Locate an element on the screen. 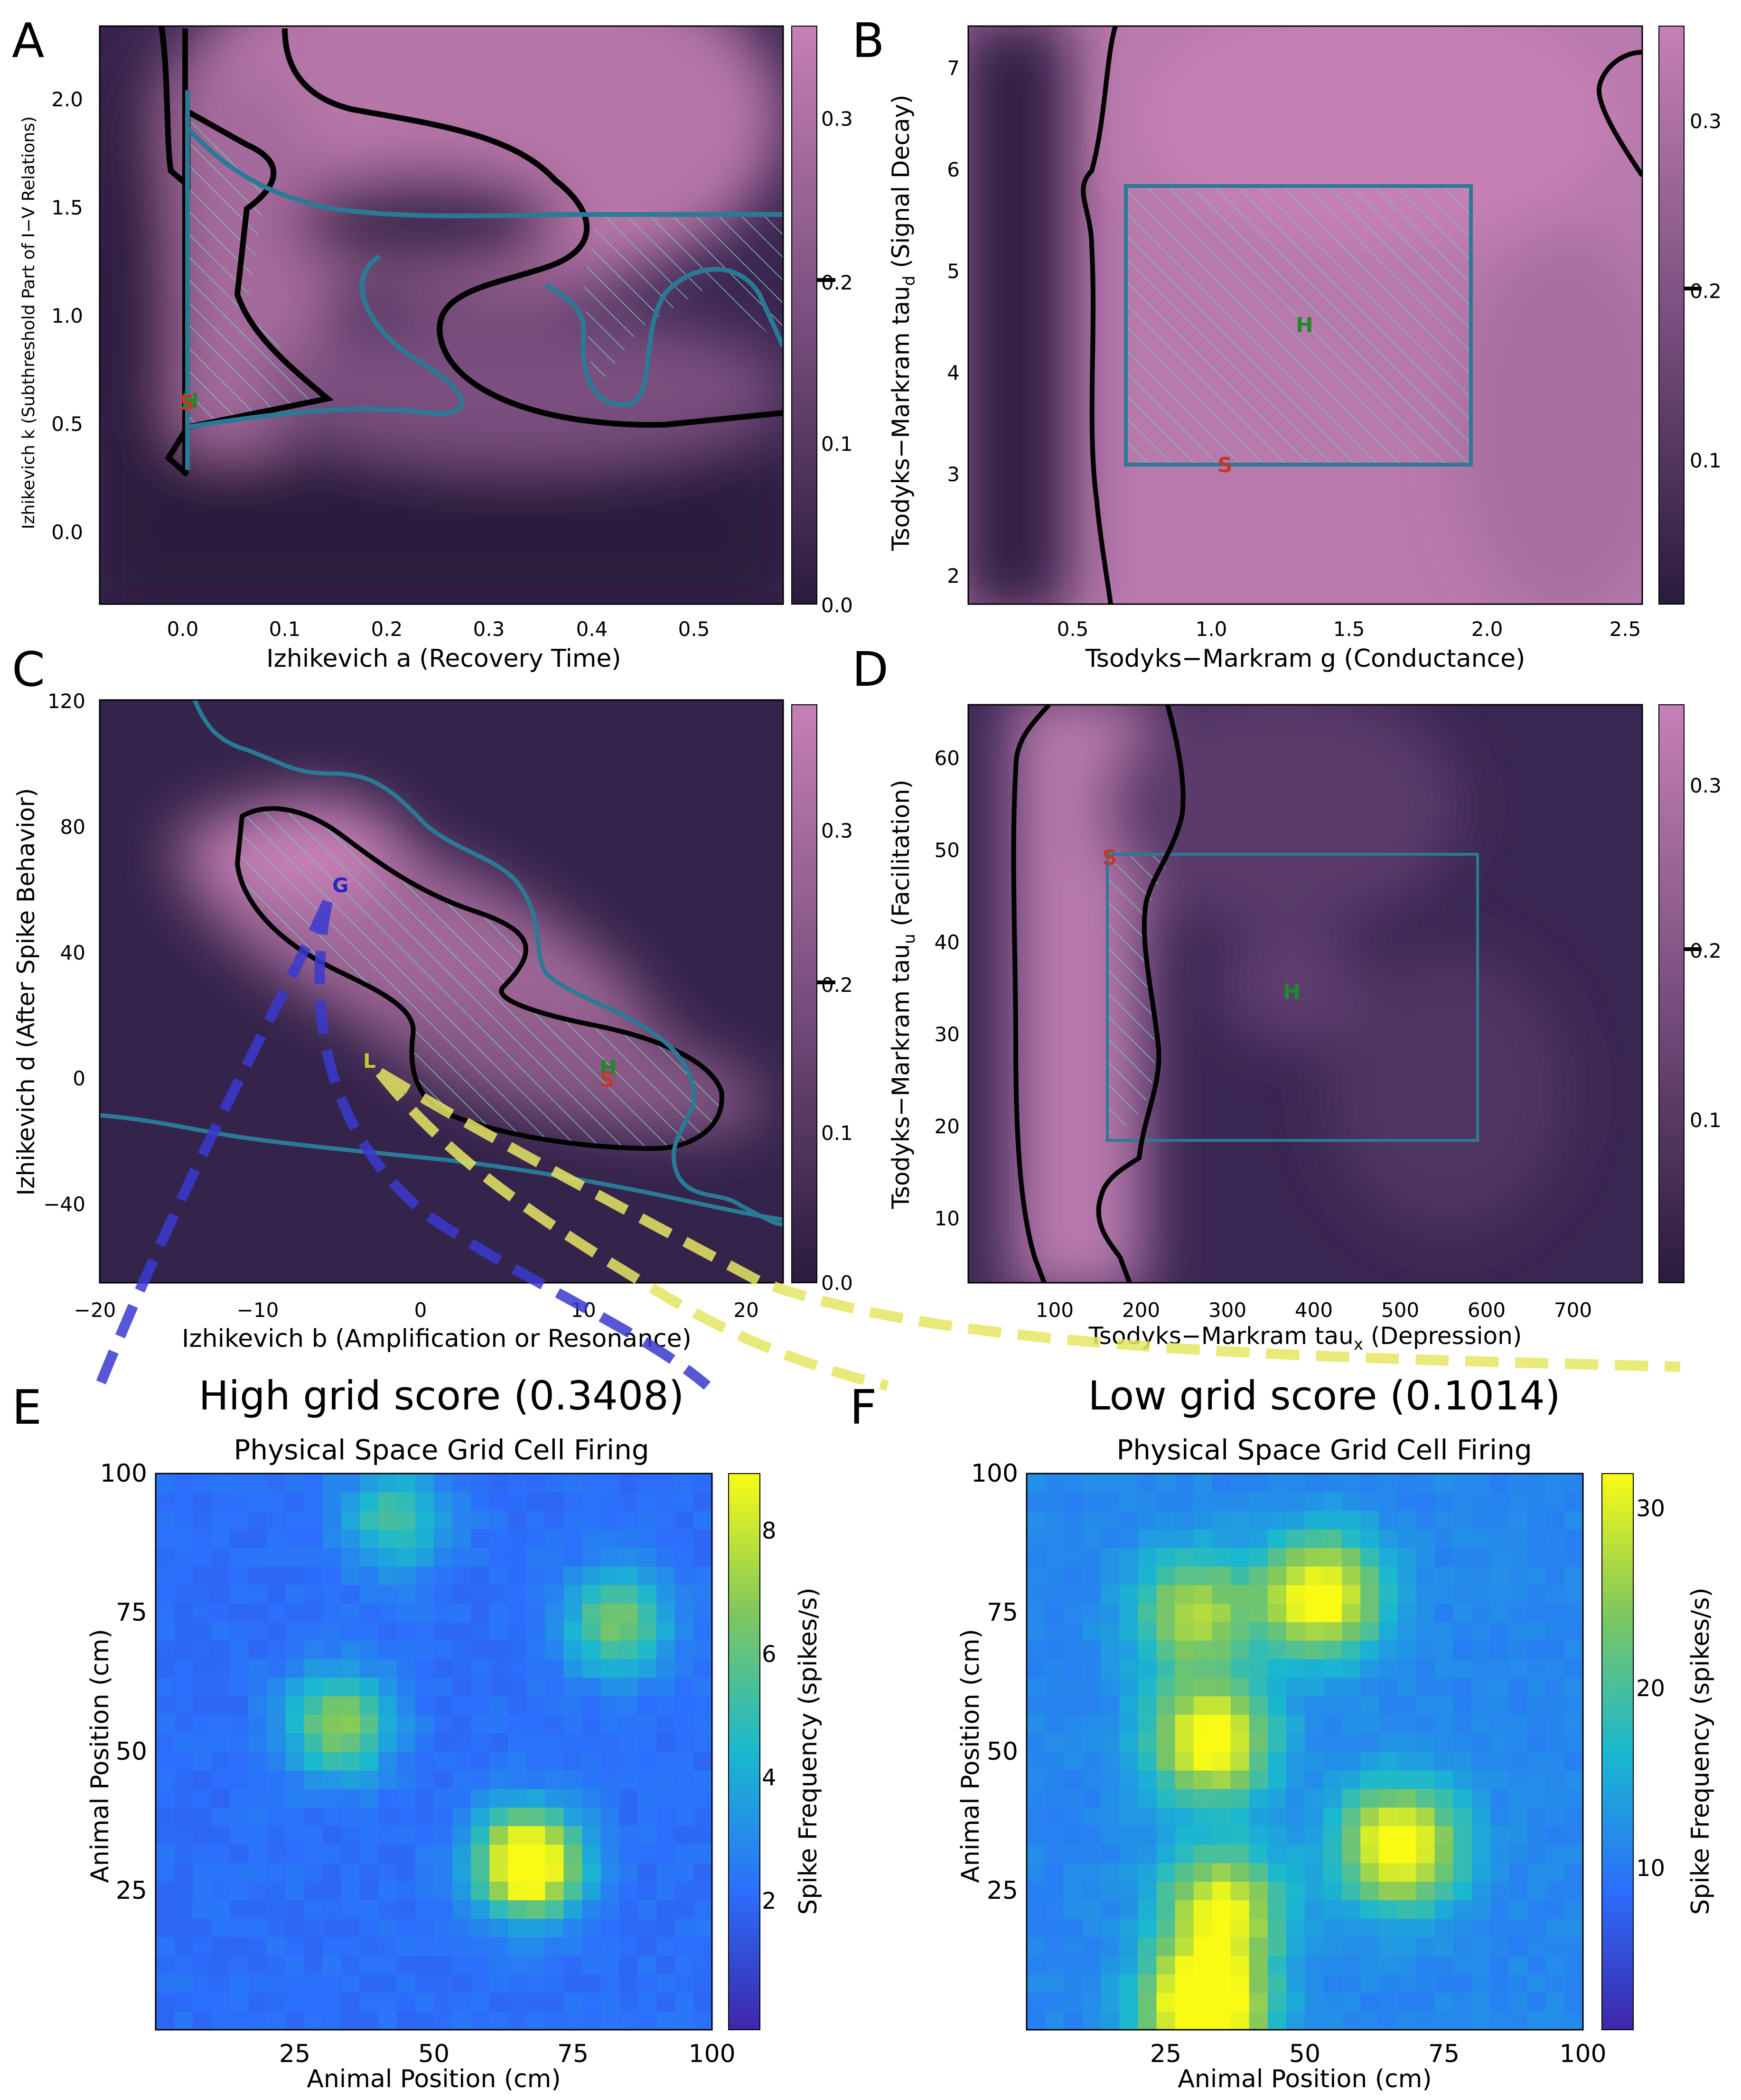  panel-a-mid-band is located at coordinates (519, 389).